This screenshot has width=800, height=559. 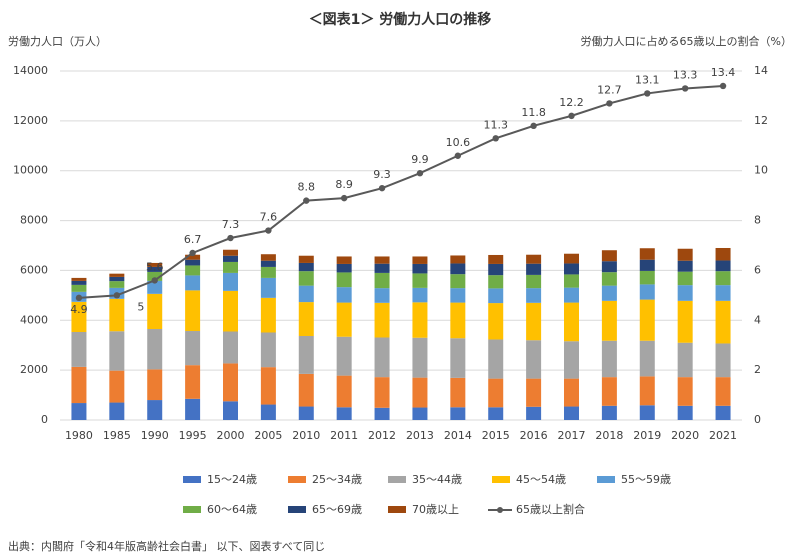 What do you see at coordinates (382, 435) in the screenshot?
I see `x-tick-label: 2012` at bounding box center [382, 435].